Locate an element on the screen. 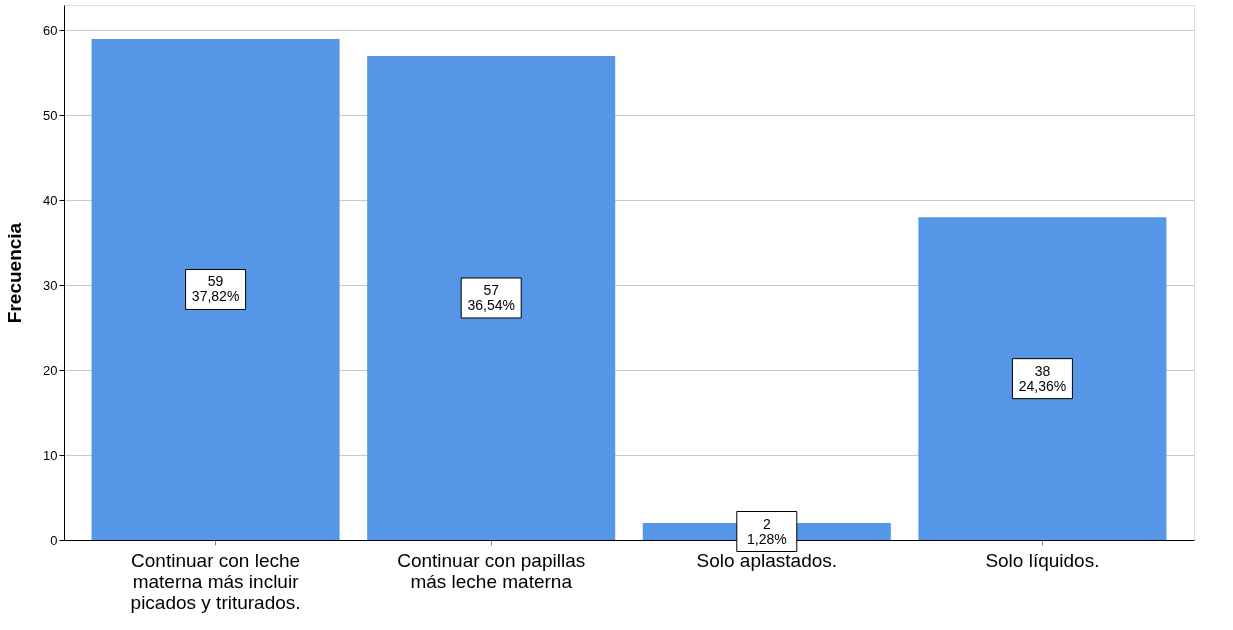 The image size is (1233, 630). y-tick-label: 50 is located at coordinates (50, 115).